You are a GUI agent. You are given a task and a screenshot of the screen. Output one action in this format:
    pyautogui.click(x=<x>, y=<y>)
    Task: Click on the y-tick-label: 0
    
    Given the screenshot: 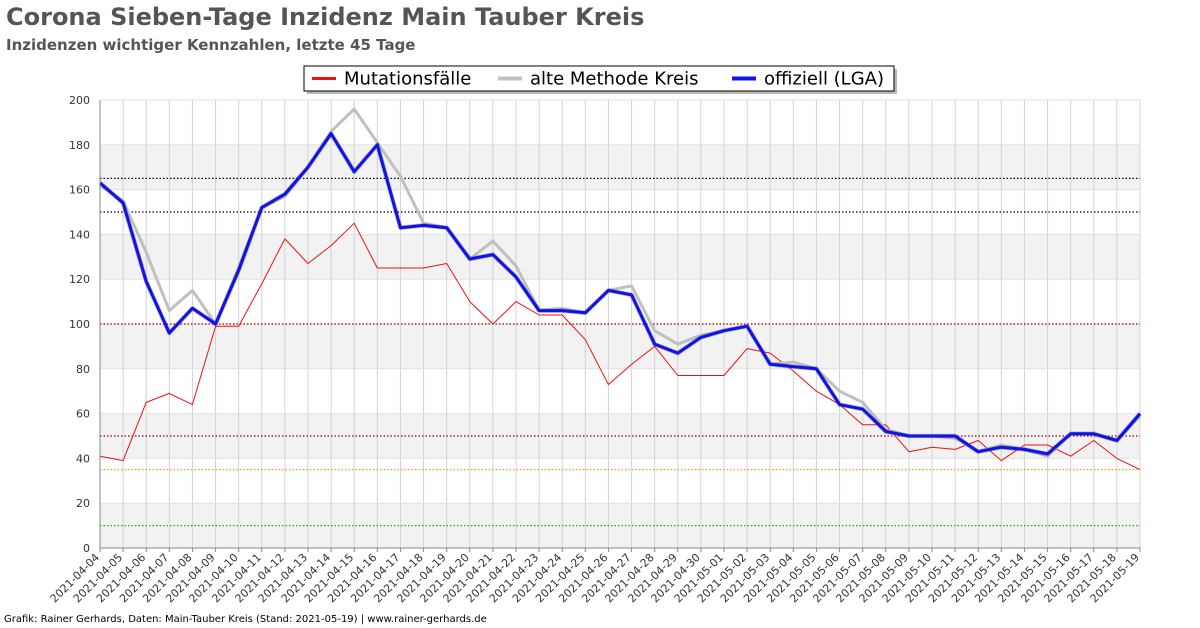 What is the action you would take?
    pyautogui.click(x=86, y=548)
    